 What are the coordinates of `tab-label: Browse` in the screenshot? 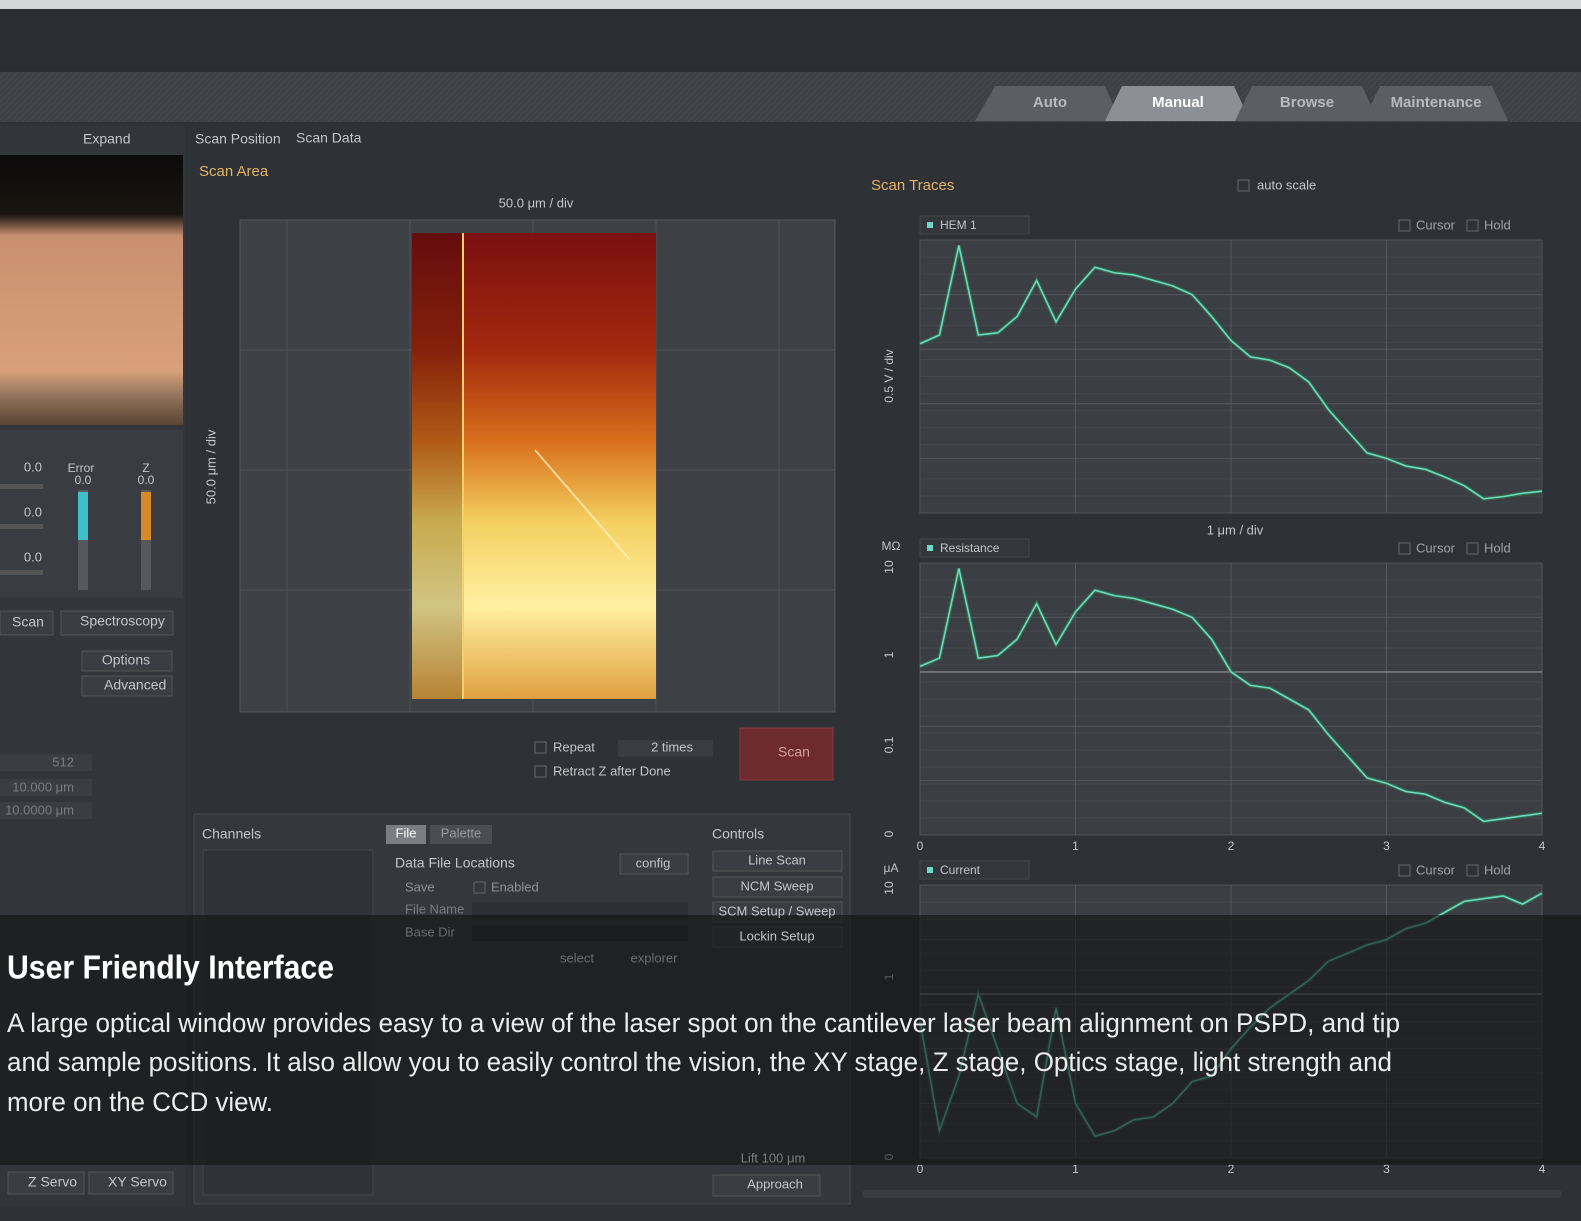 It's located at (1307, 102).